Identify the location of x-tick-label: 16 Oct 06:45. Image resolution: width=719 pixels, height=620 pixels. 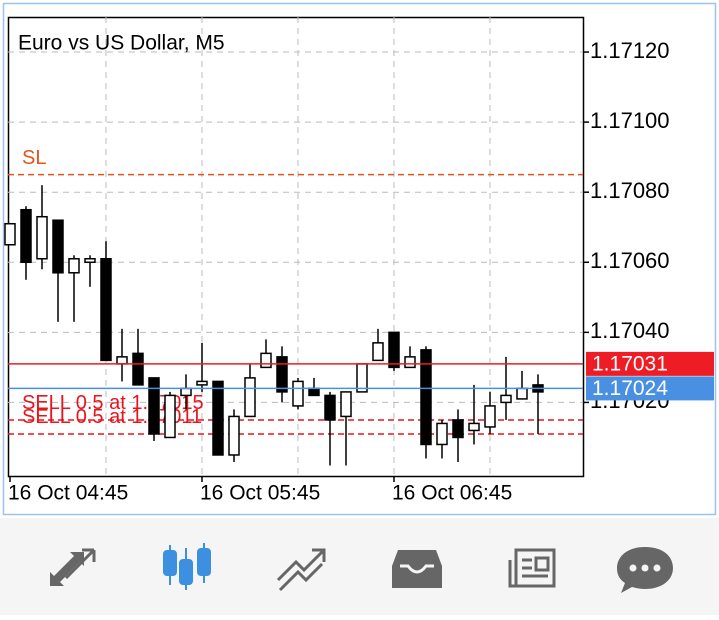
(452, 493).